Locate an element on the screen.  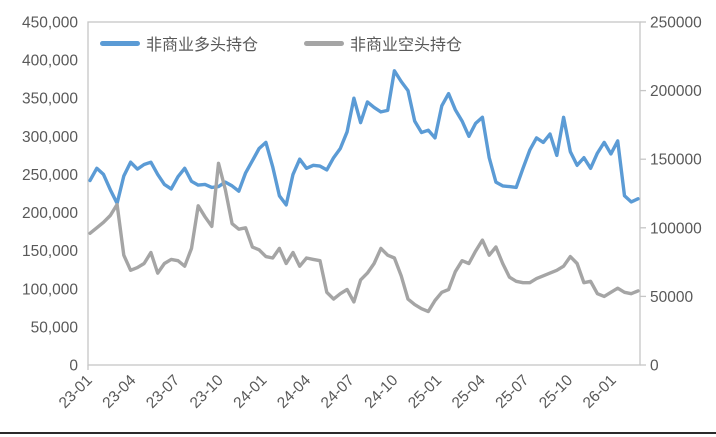
x-axis-tick-label: 24-04 is located at coordinates (294, 392).